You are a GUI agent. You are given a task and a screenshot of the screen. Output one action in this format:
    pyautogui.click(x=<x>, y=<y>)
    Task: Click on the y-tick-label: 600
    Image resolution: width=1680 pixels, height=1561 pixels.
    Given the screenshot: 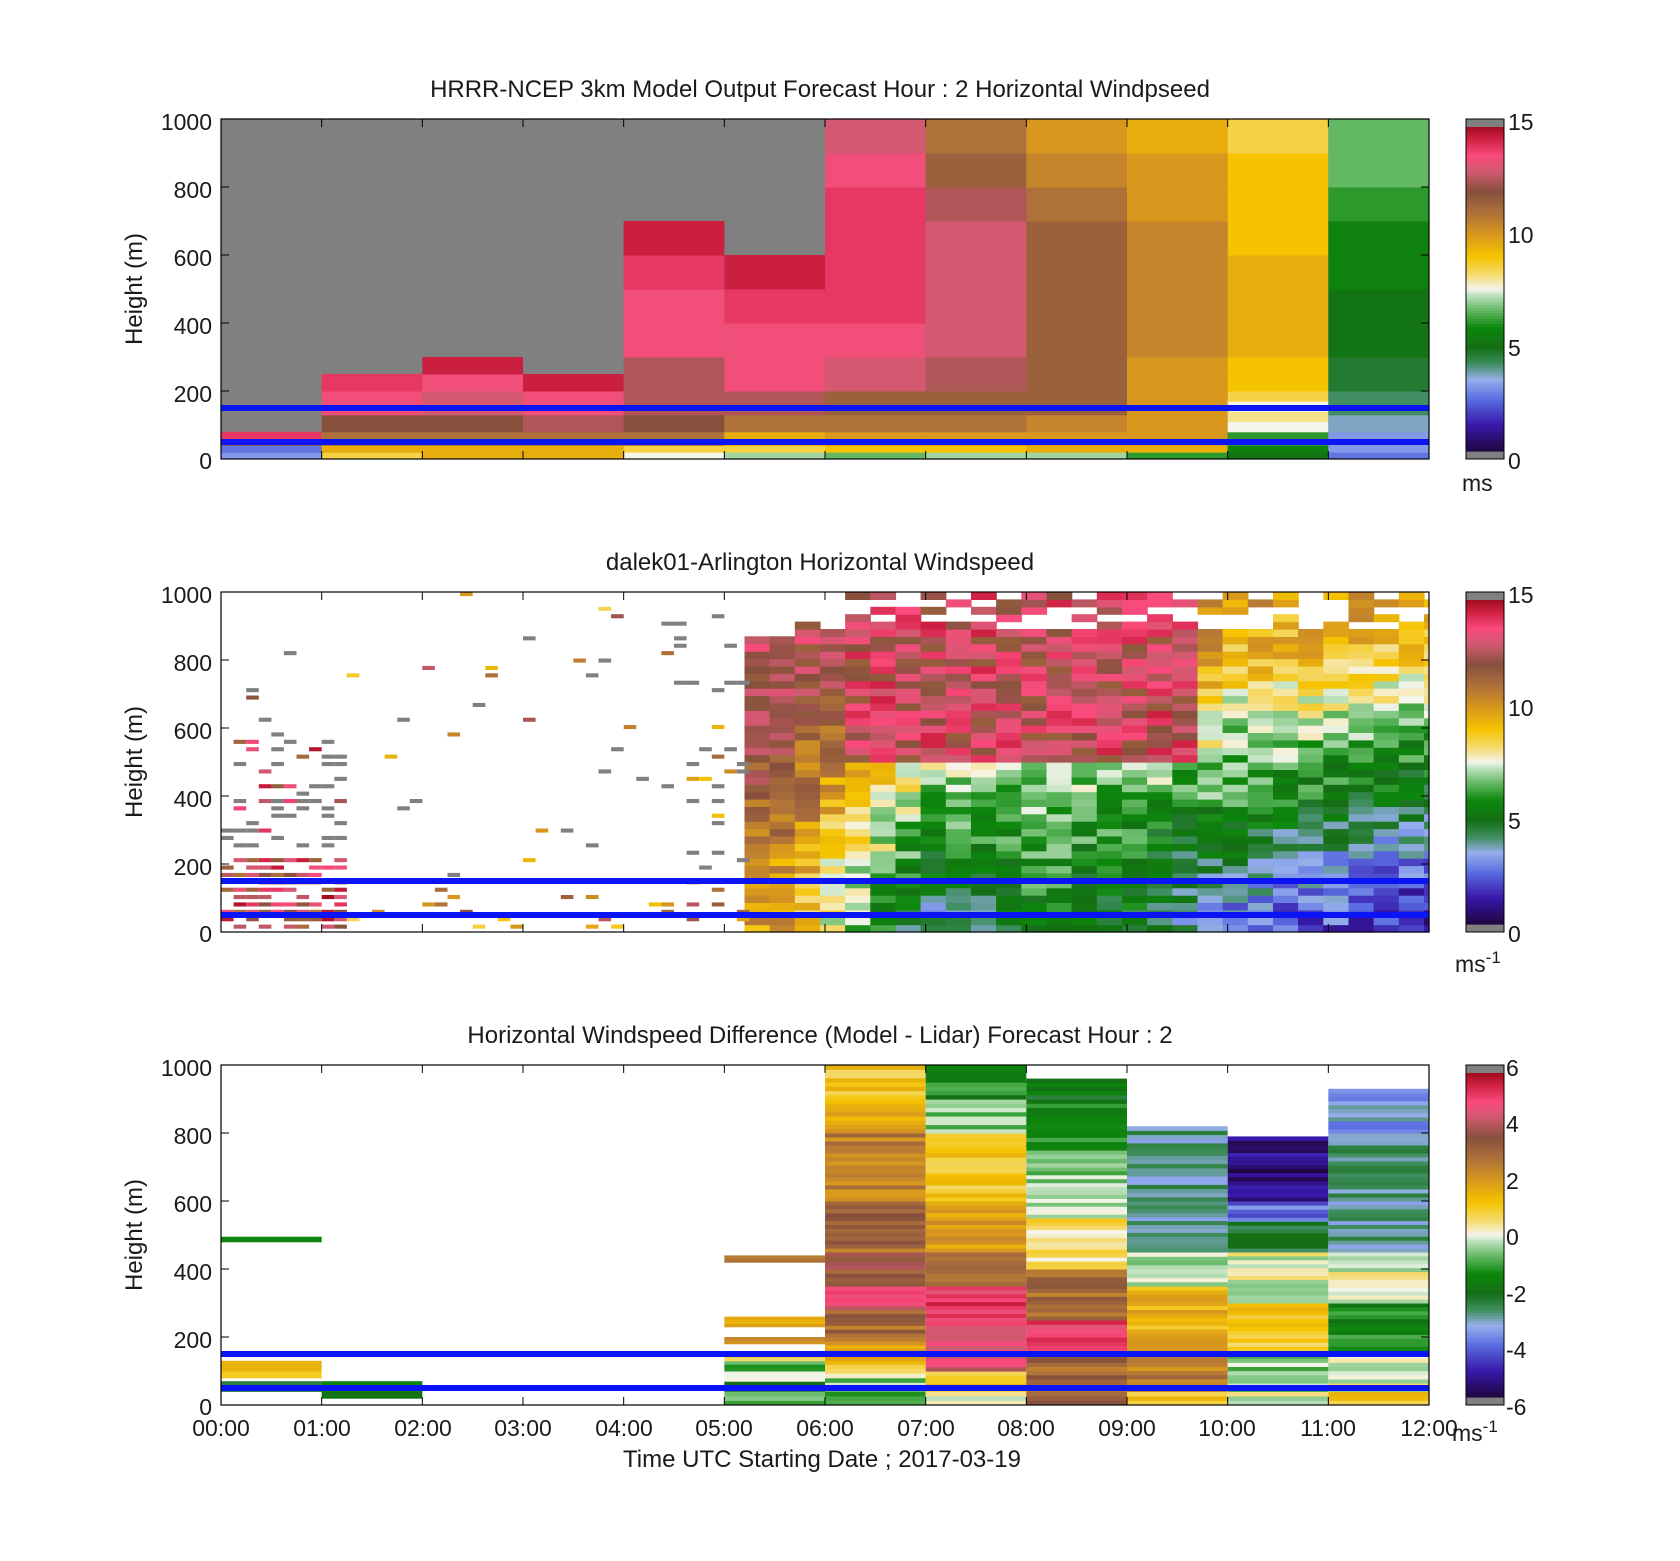 What is the action you would take?
    pyautogui.click(x=193, y=731)
    